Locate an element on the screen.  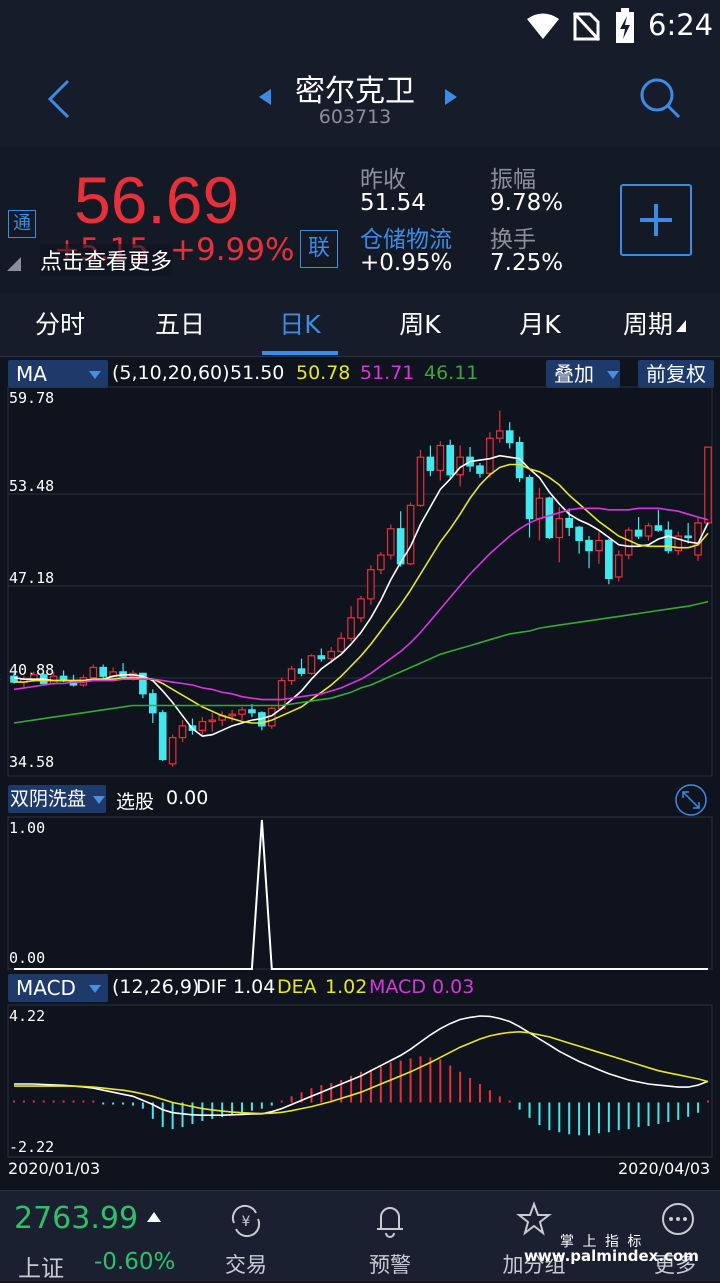
corner-fold-icon is located at coordinates (14, 264).